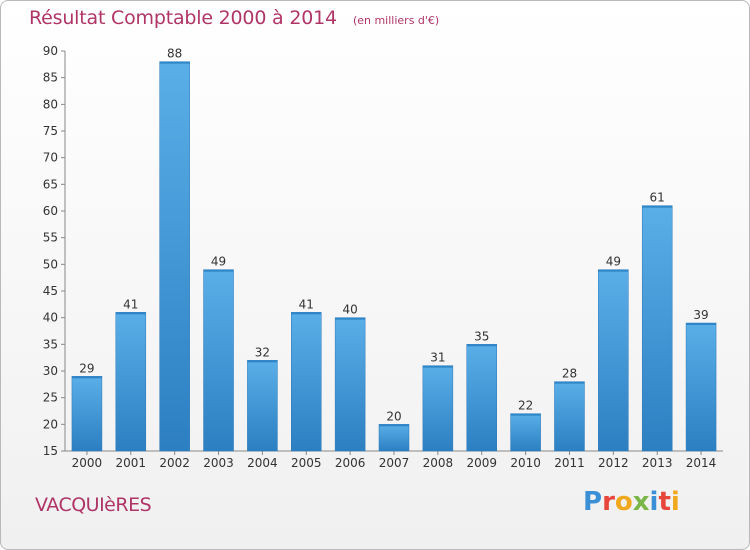 The height and width of the screenshot is (550, 750). I want to click on value-label: 40, so click(349, 310).